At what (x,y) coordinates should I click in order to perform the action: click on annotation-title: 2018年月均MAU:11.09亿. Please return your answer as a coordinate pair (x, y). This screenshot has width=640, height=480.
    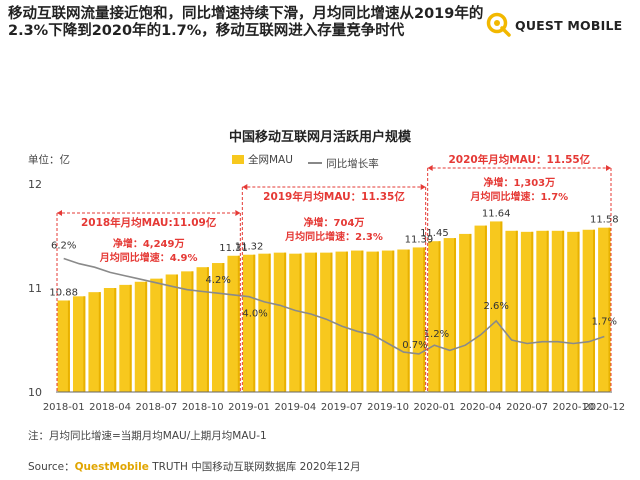
    Looking at the image, I should click on (149, 222).